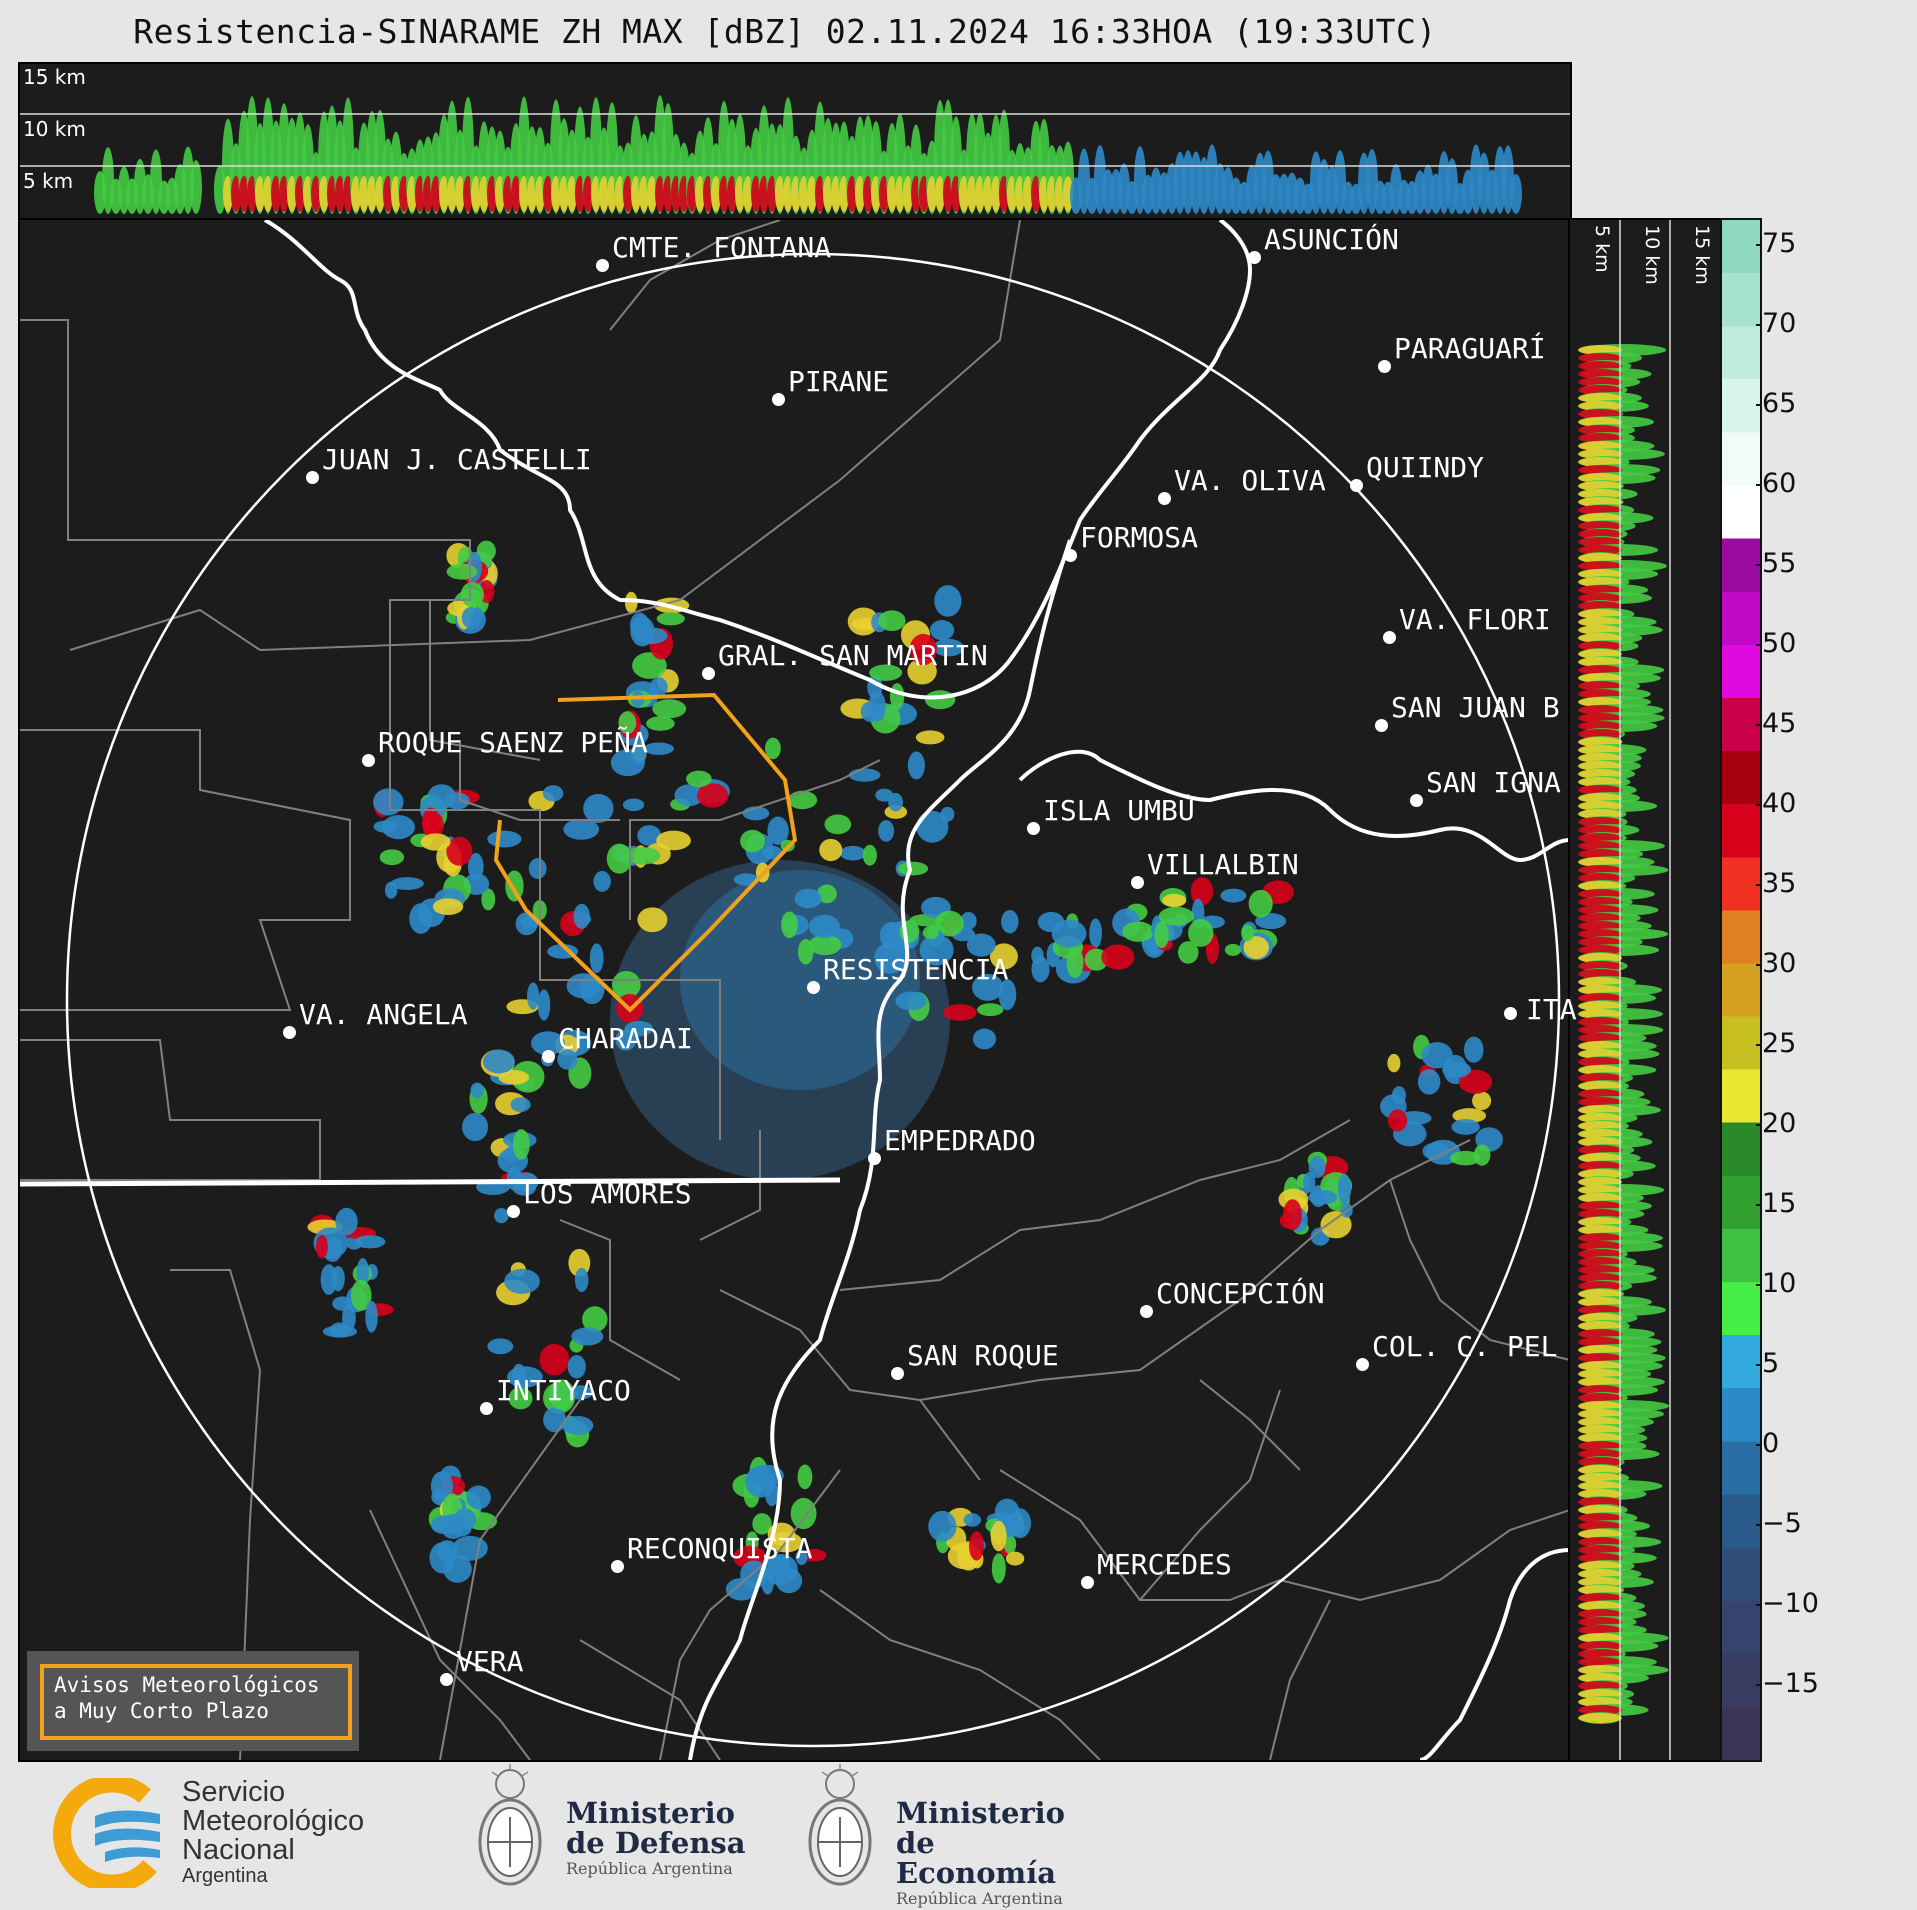 This screenshot has height=1910, width=1917. What do you see at coordinates (1551, 1009) in the screenshot?
I see `city-label: ITA` at bounding box center [1551, 1009].